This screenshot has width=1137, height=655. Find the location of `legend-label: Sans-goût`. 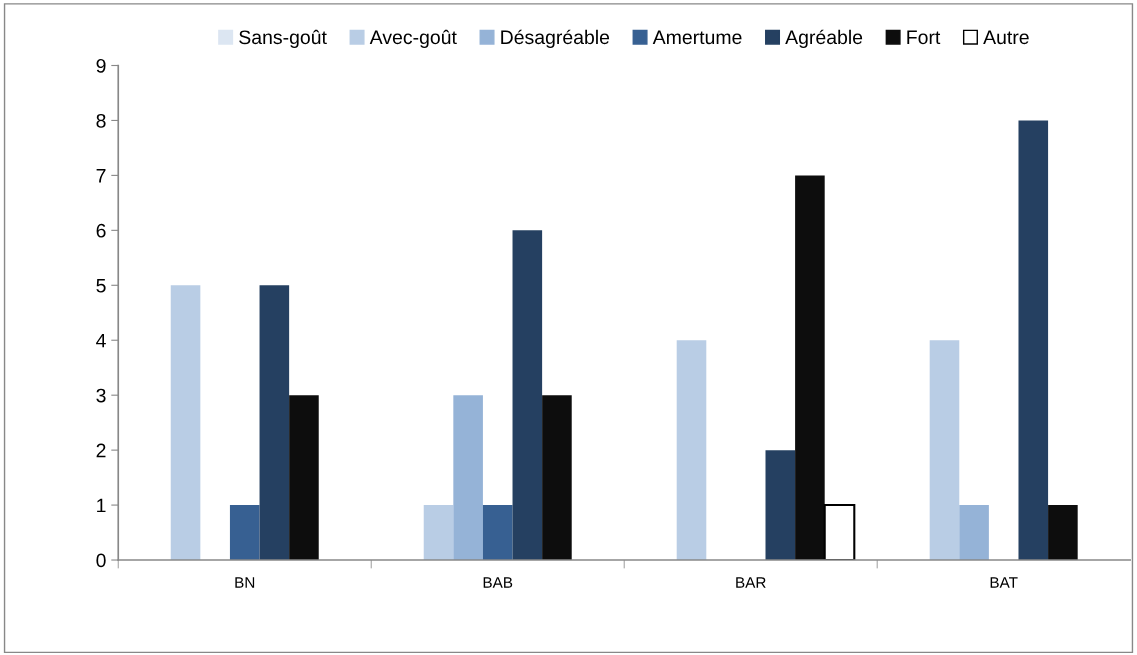

legend-label: Sans-goût is located at coordinates (283, 38).